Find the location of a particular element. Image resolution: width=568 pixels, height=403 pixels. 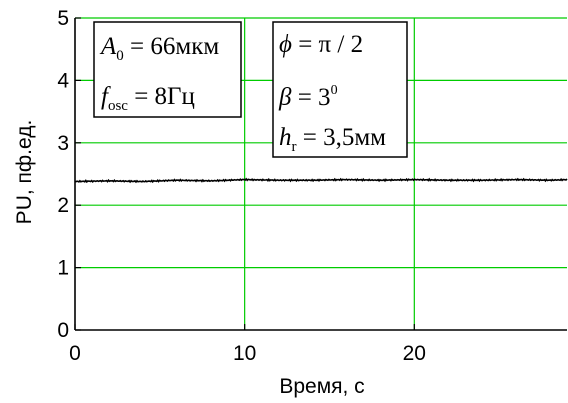

annotation-angle: β = 30 is located at coordinates (308, 97).